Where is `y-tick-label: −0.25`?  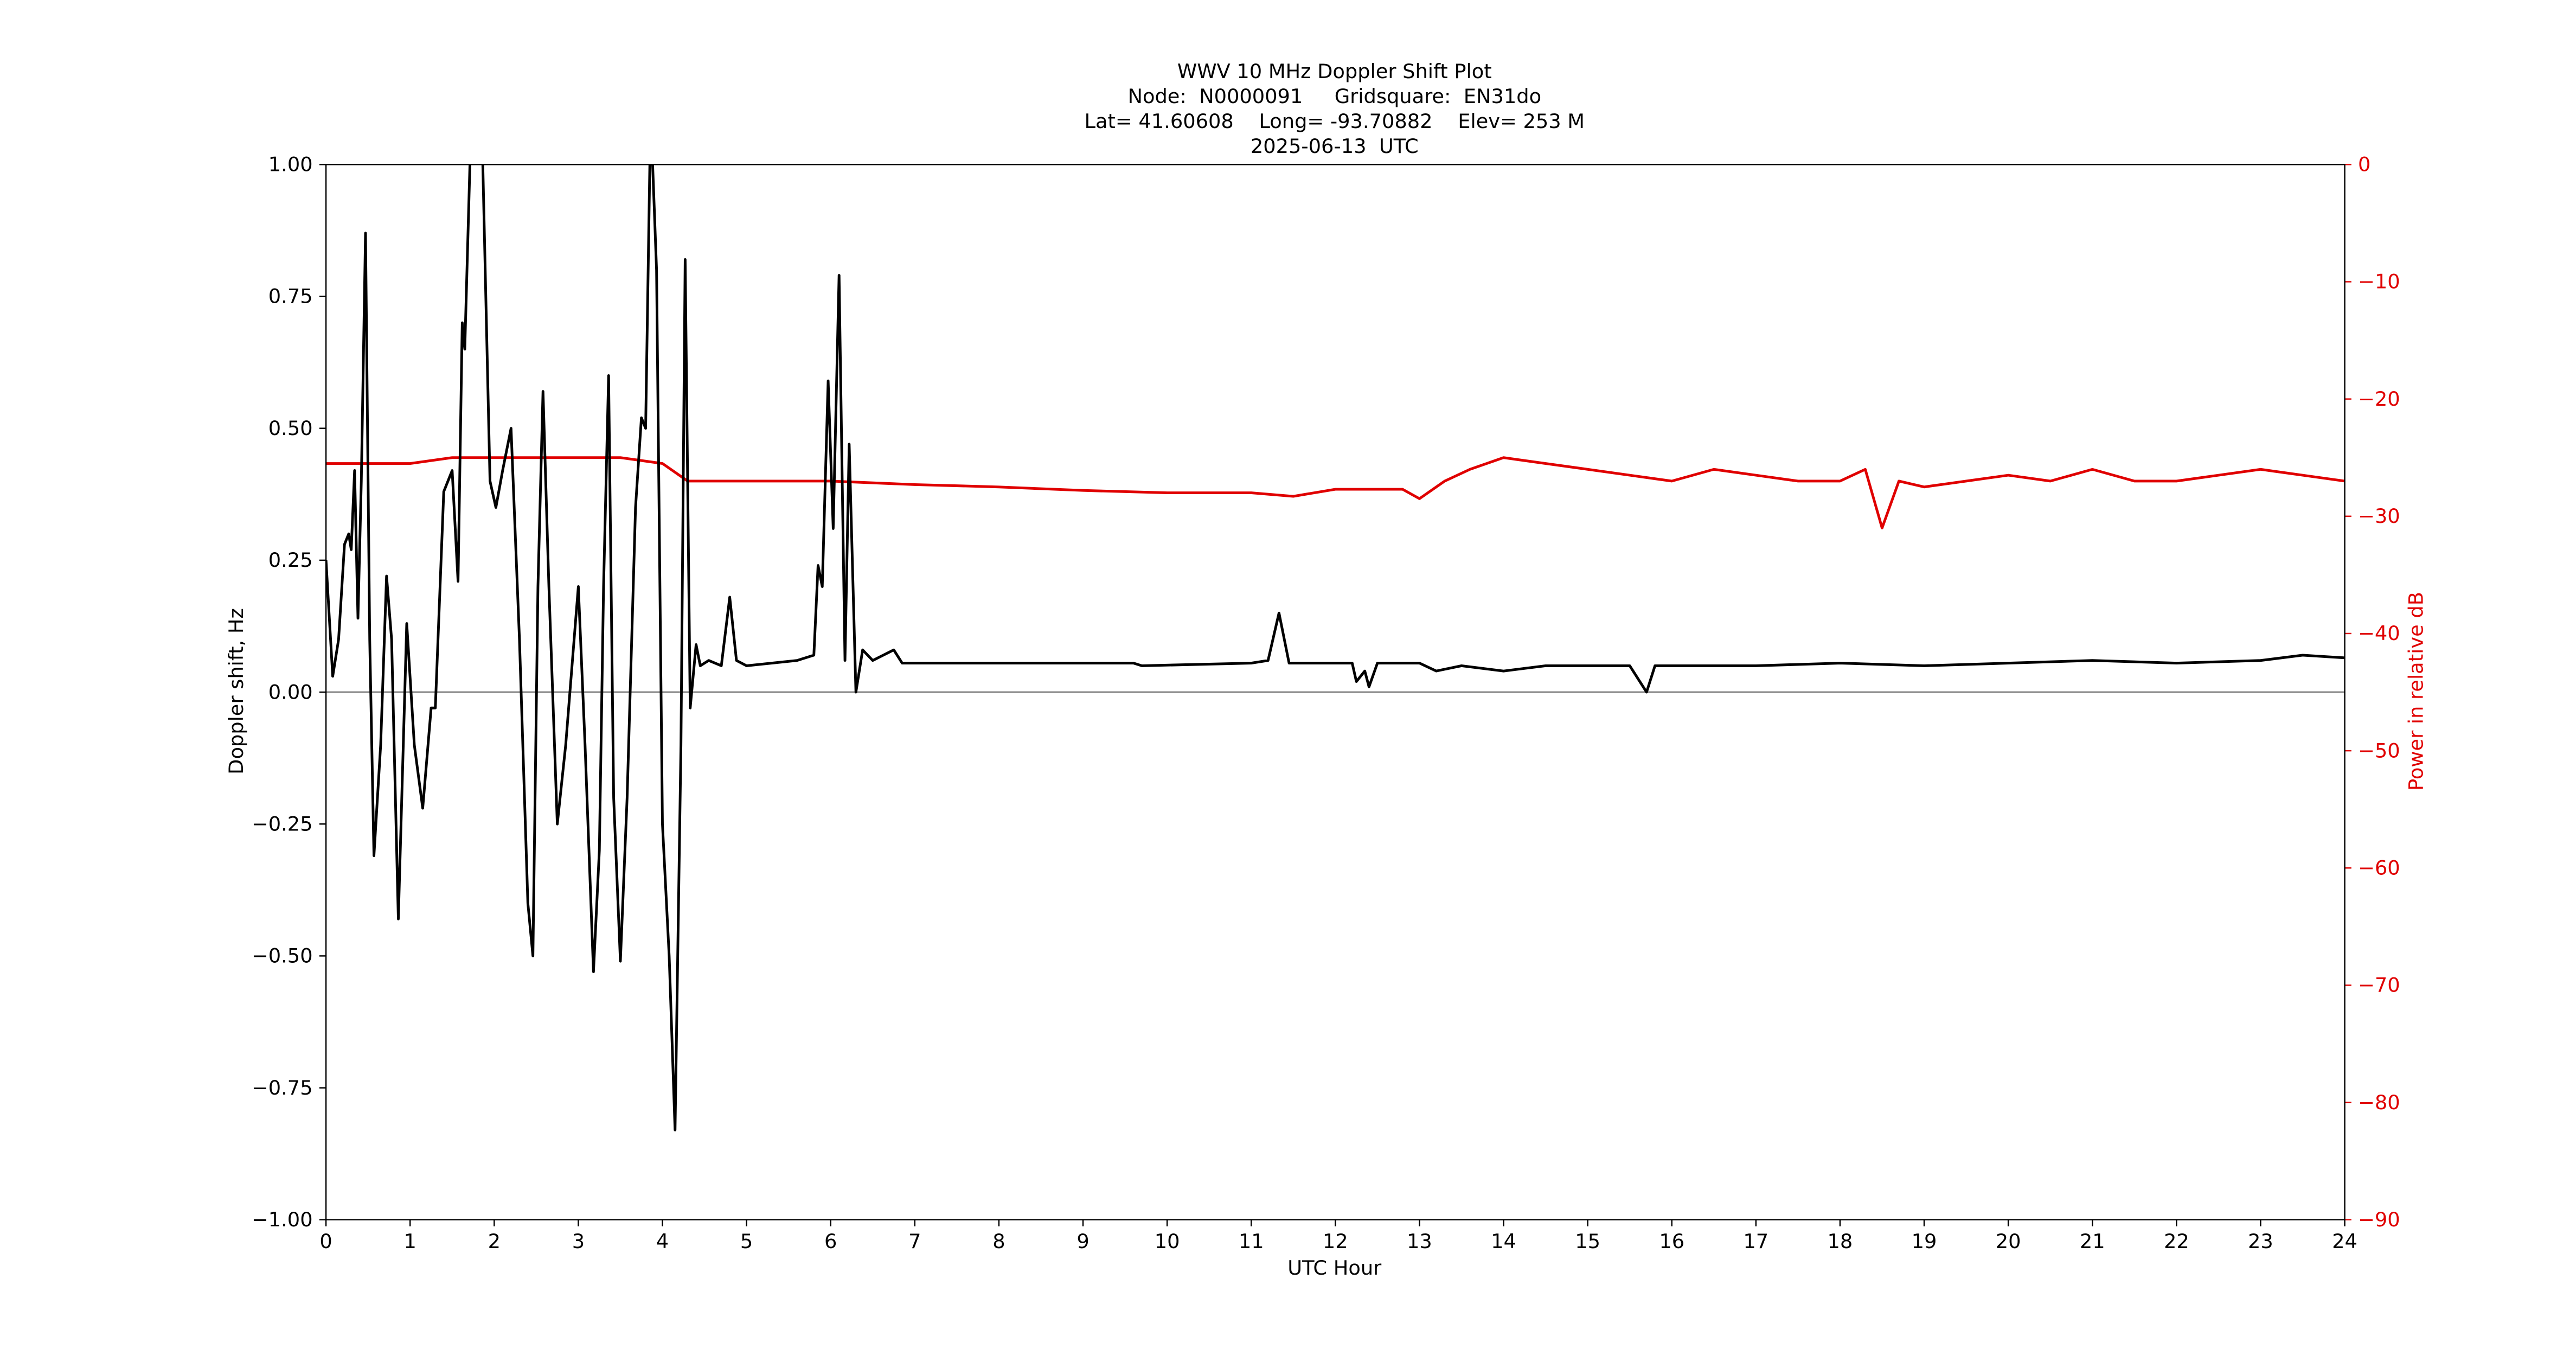
y-tick-label: −0.25 is located at coordinates (282, 823).